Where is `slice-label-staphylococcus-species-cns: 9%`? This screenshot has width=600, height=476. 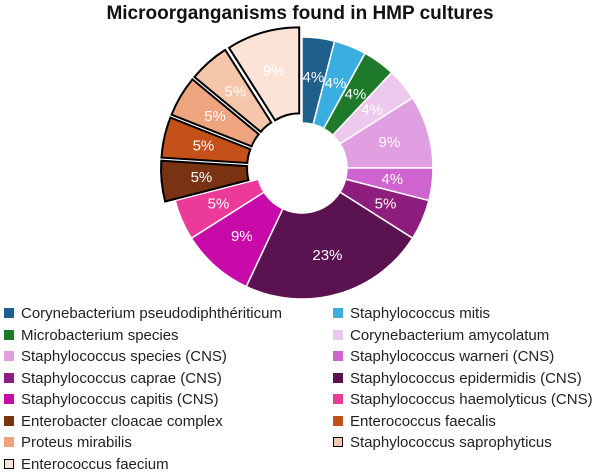 slice-label-staphylococcus-species-cns: 9% is located at coordinates (390, 142).